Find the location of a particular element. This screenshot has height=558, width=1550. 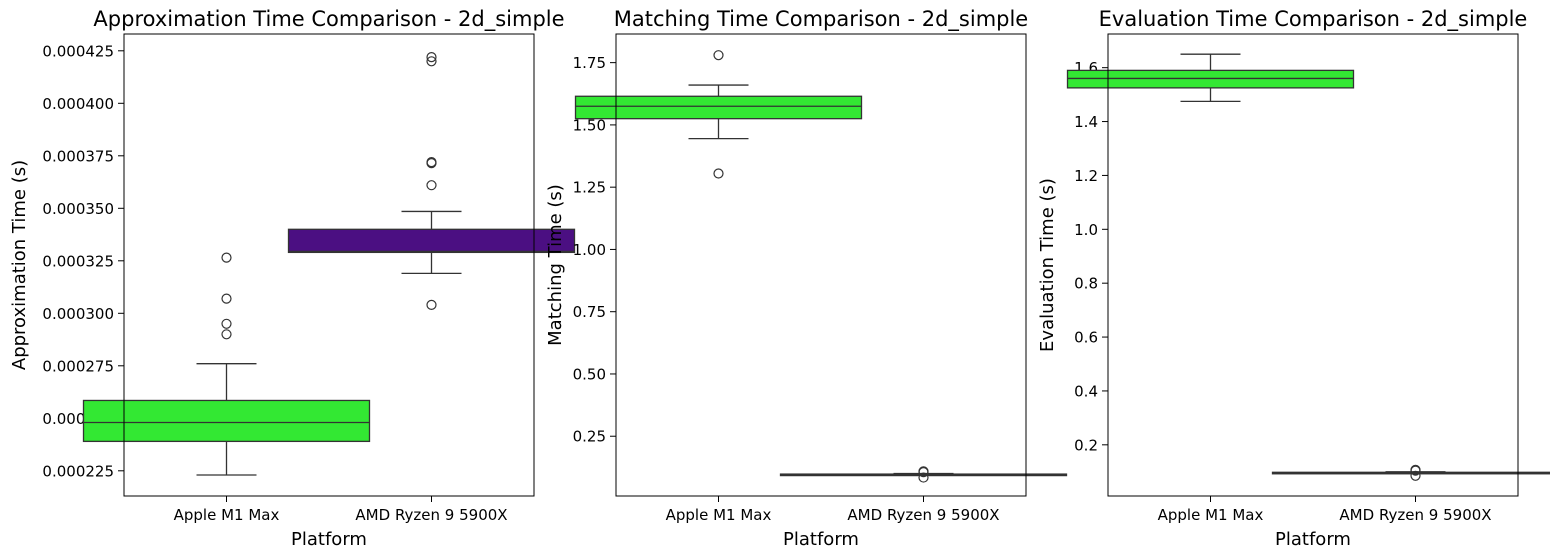

y-tick-label: 0.75 is located at coordinates (589, 312).